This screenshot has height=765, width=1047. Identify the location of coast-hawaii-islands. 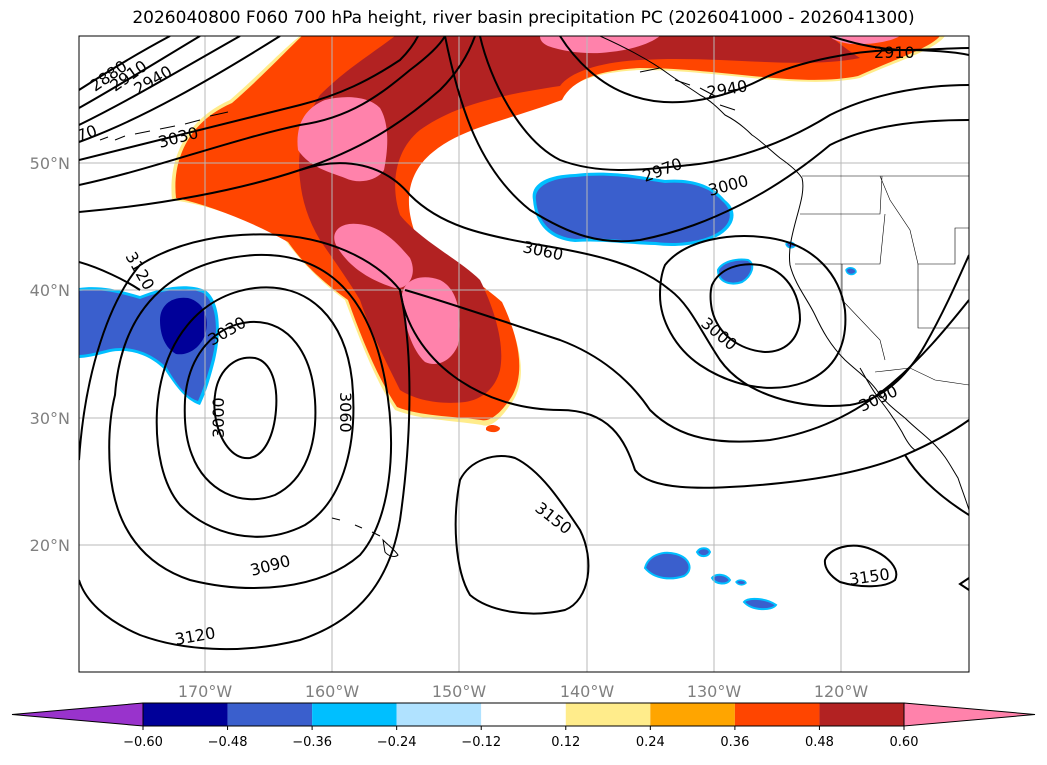
(365, 537).